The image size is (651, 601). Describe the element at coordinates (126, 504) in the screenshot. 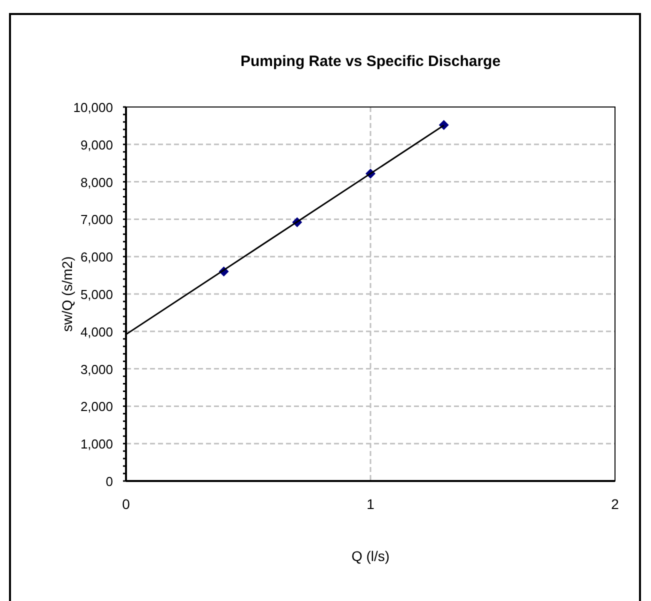

I see `x-tick-label: 0` at that location.